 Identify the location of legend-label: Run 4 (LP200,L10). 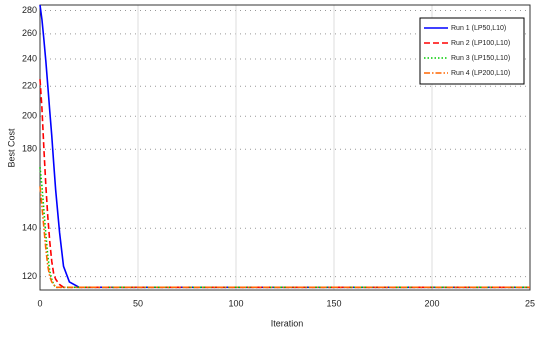
(480, 73).